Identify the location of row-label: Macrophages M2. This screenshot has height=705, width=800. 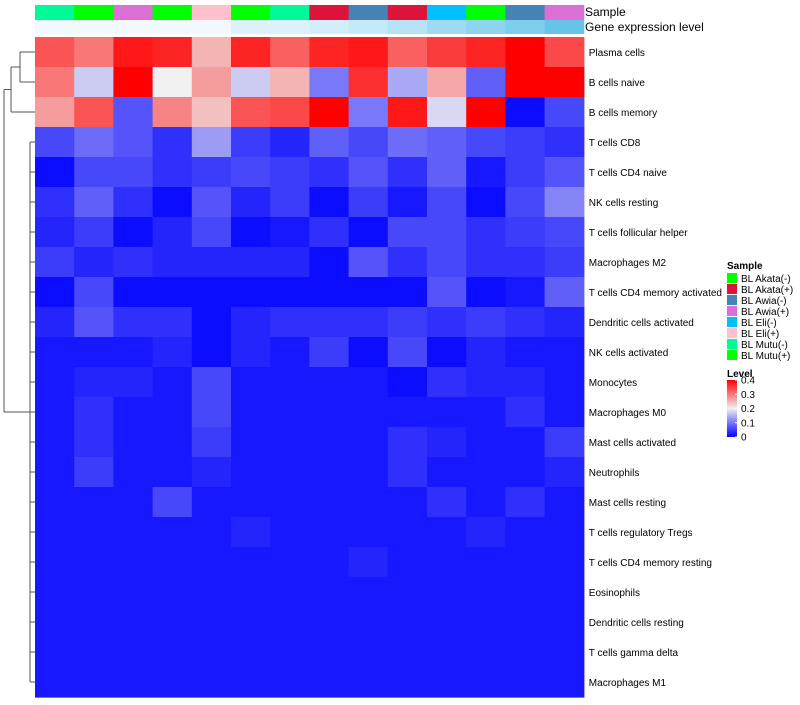
(628, 263).